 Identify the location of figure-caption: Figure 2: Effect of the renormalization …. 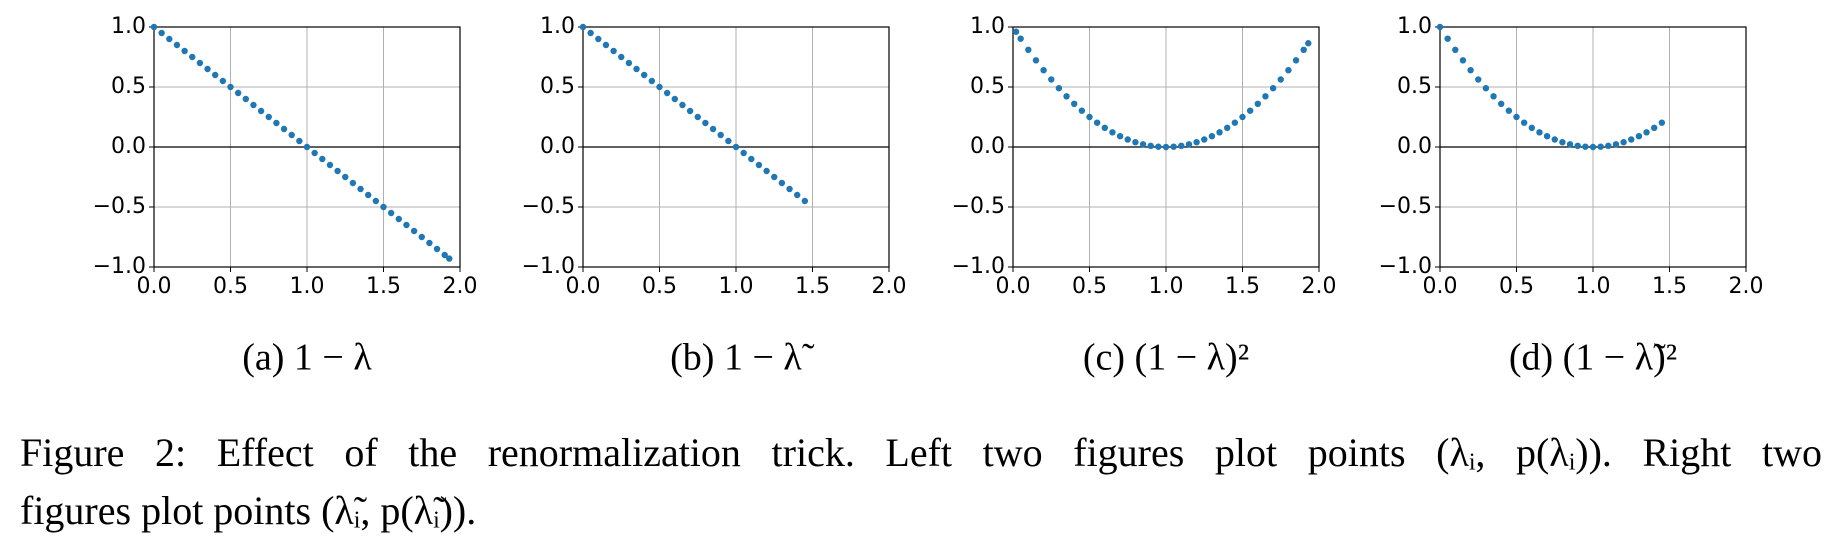
(921, 452).